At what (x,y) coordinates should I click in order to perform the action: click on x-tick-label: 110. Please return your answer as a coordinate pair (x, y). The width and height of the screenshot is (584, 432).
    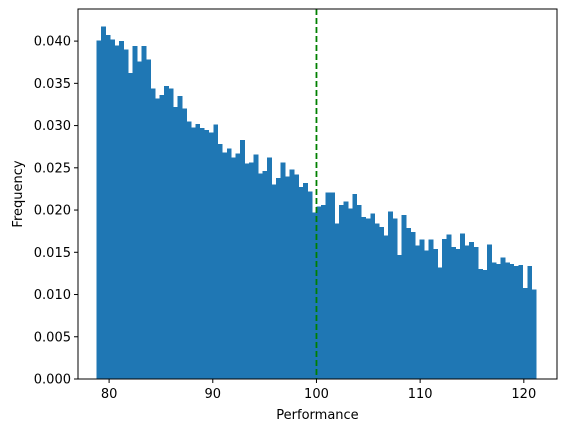
    Looking at the image, I should click on (420, 394).